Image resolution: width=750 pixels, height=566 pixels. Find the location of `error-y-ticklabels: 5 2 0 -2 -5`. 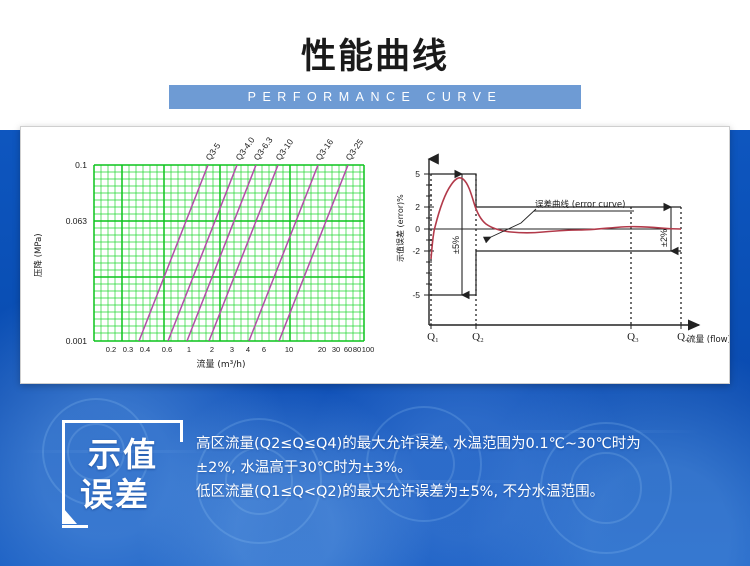

error-y-ticklabels: 5 2 0 -2 -5 is located at coordinates (416, 234).